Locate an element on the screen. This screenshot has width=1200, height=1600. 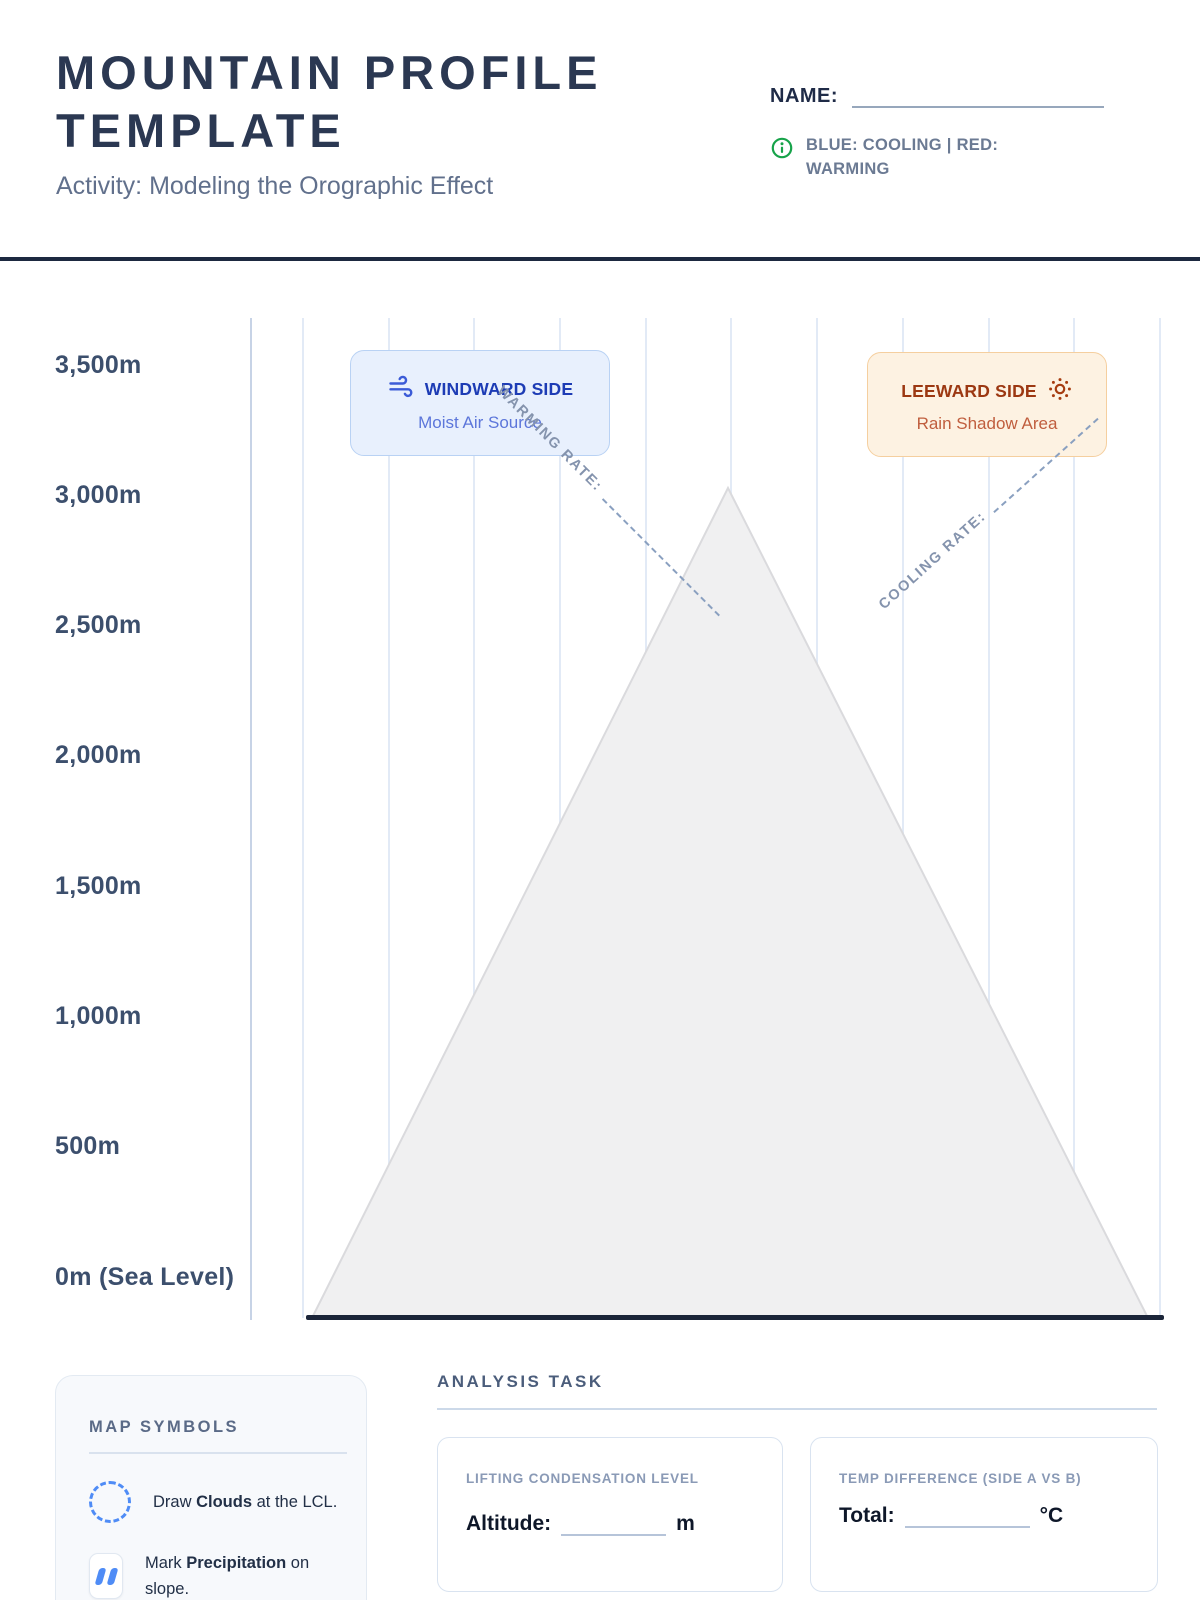
analysis-task-rule is located at coordinates (797, 1409).